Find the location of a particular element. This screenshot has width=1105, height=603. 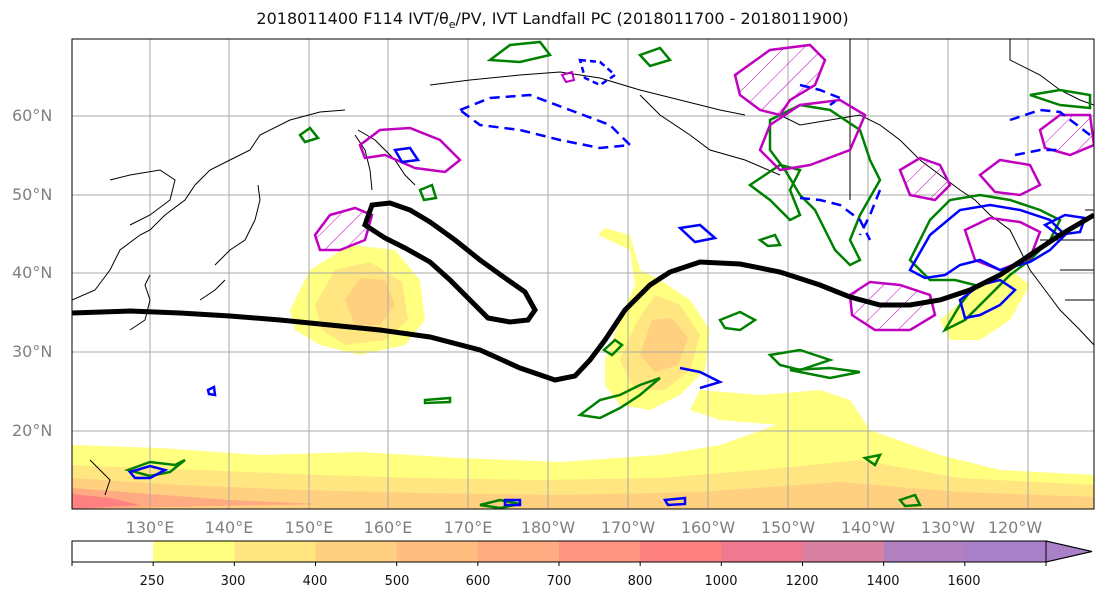

colorbar-tick-label: 600 is located at coordinates (478, 581).